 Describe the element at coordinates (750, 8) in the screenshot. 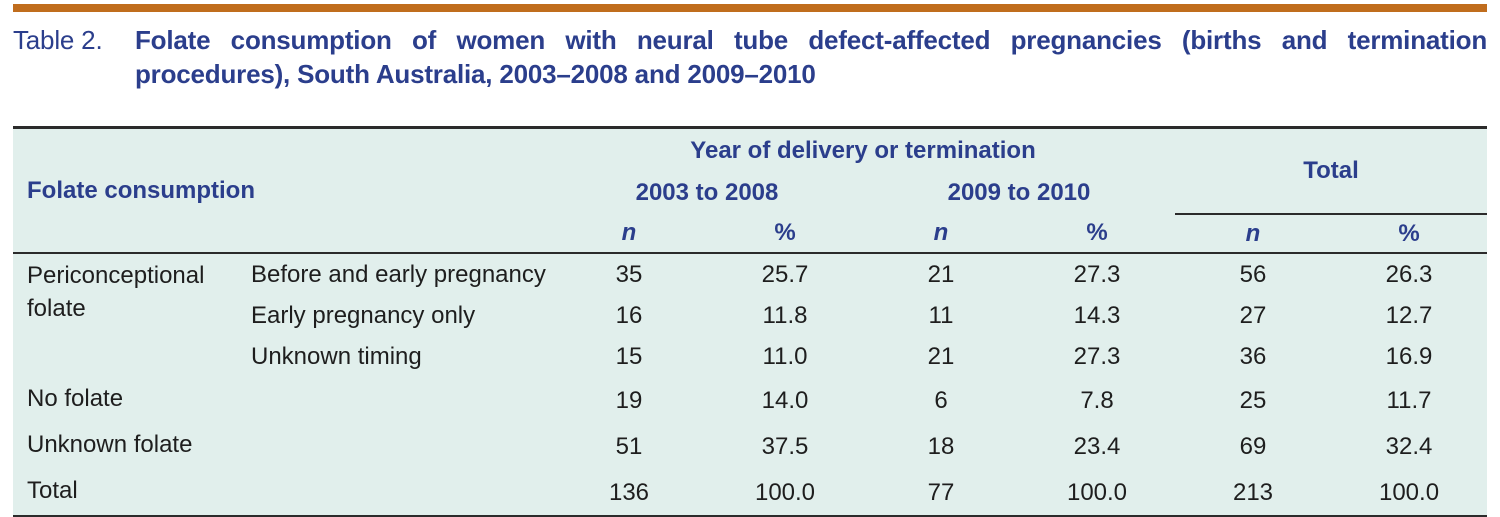

I see `accent-bar` at that location.